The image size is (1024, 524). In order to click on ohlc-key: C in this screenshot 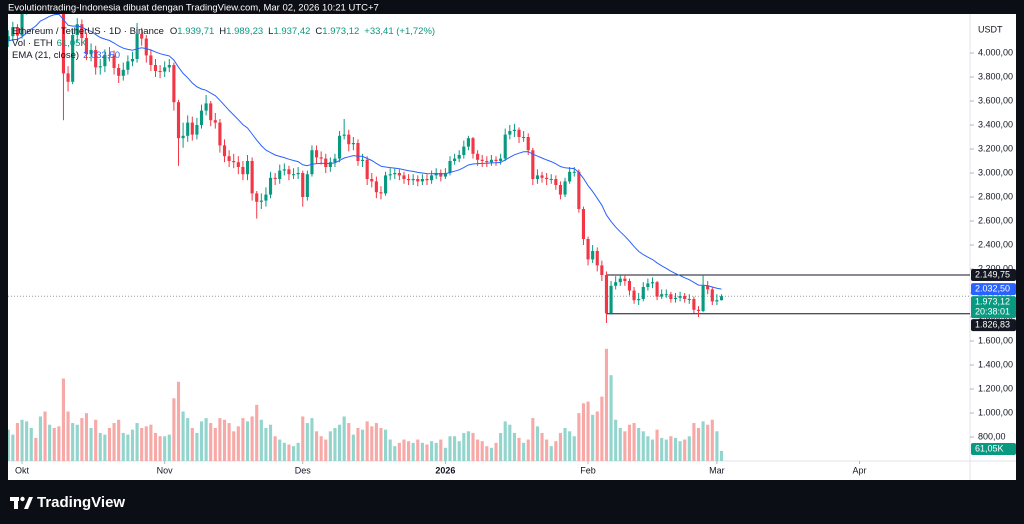, I will do `click(318, 31)`.